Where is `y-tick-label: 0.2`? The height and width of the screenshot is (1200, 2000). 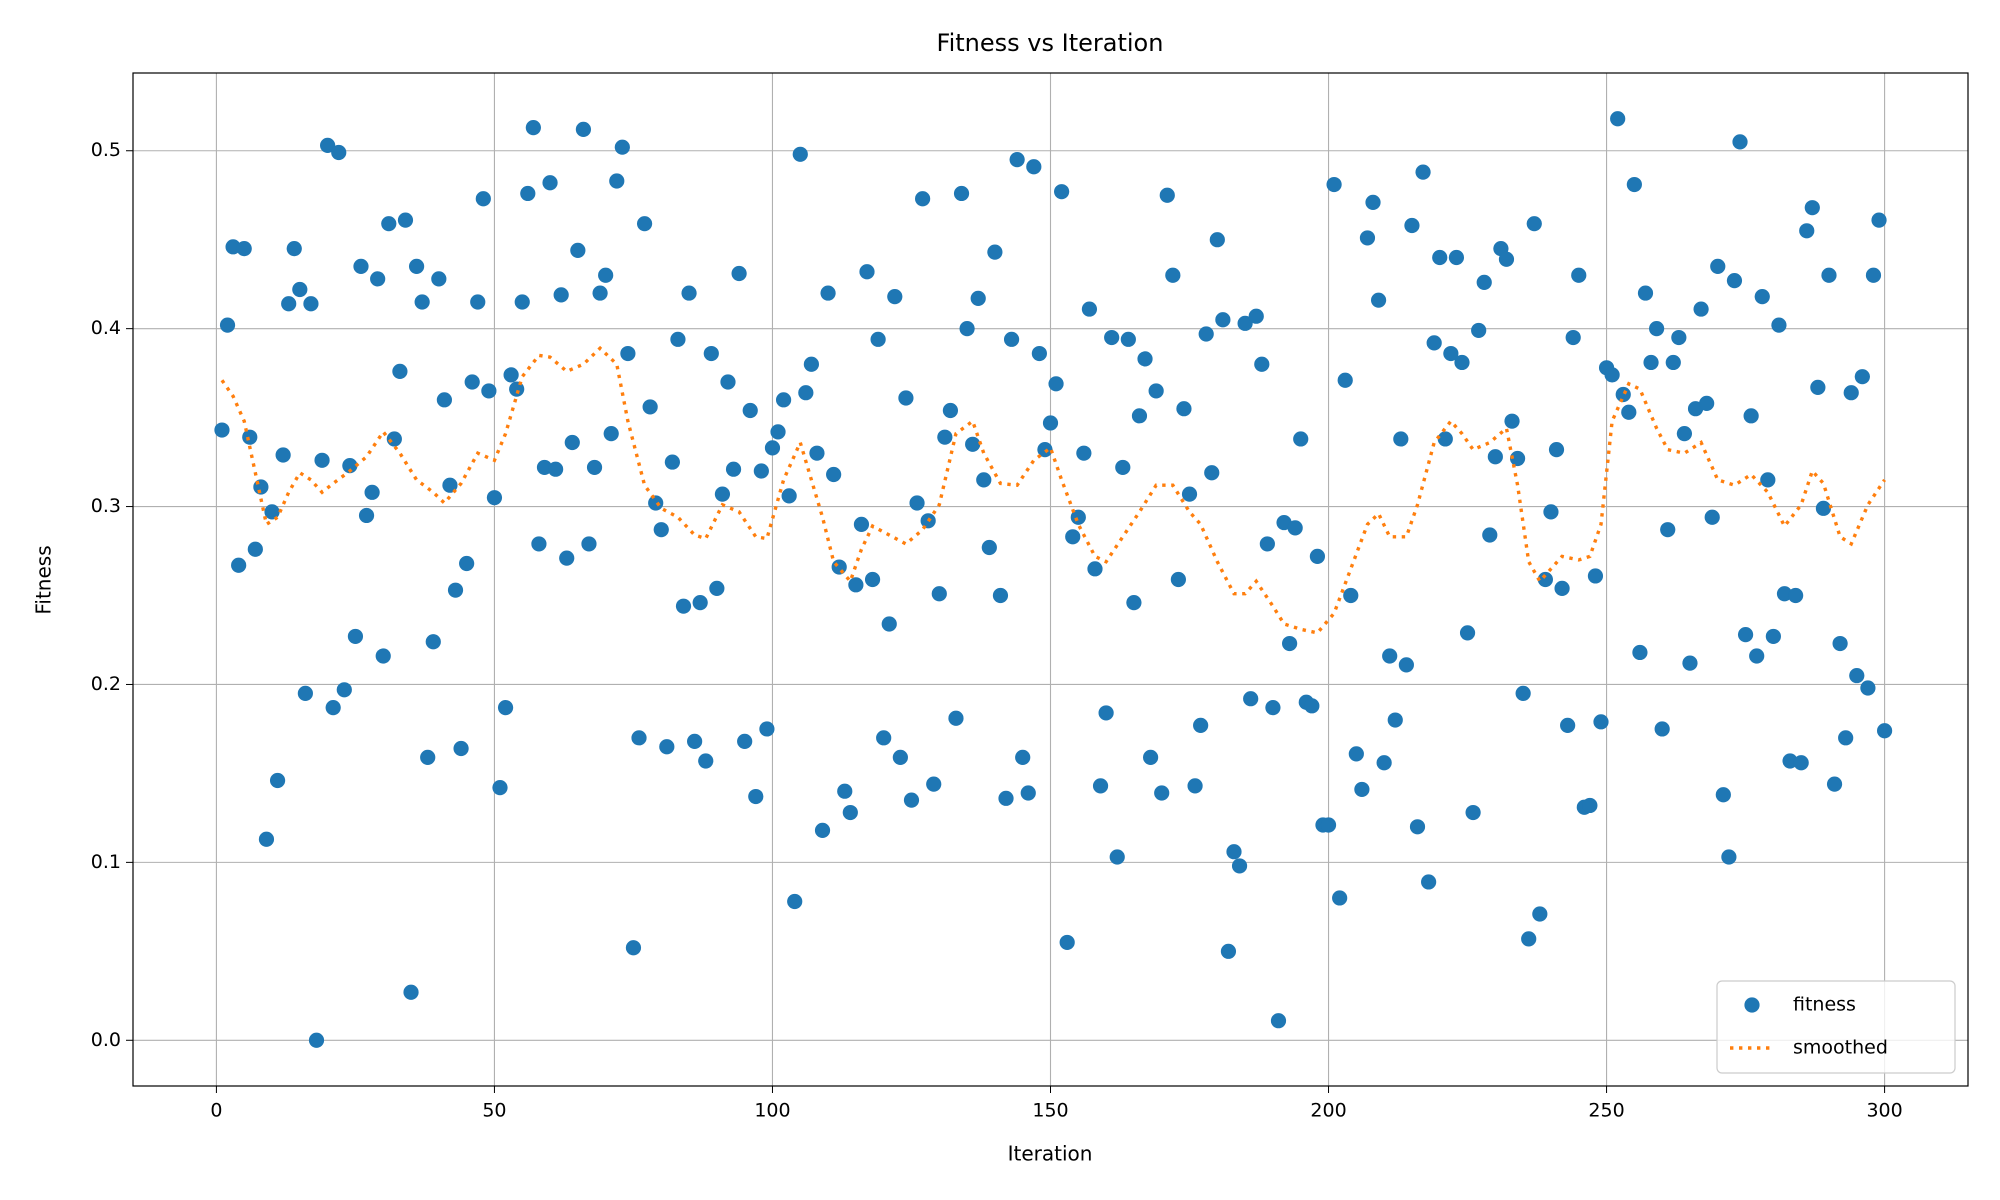 y-tick-label: 0.2 is located at coordinates (106, 684).